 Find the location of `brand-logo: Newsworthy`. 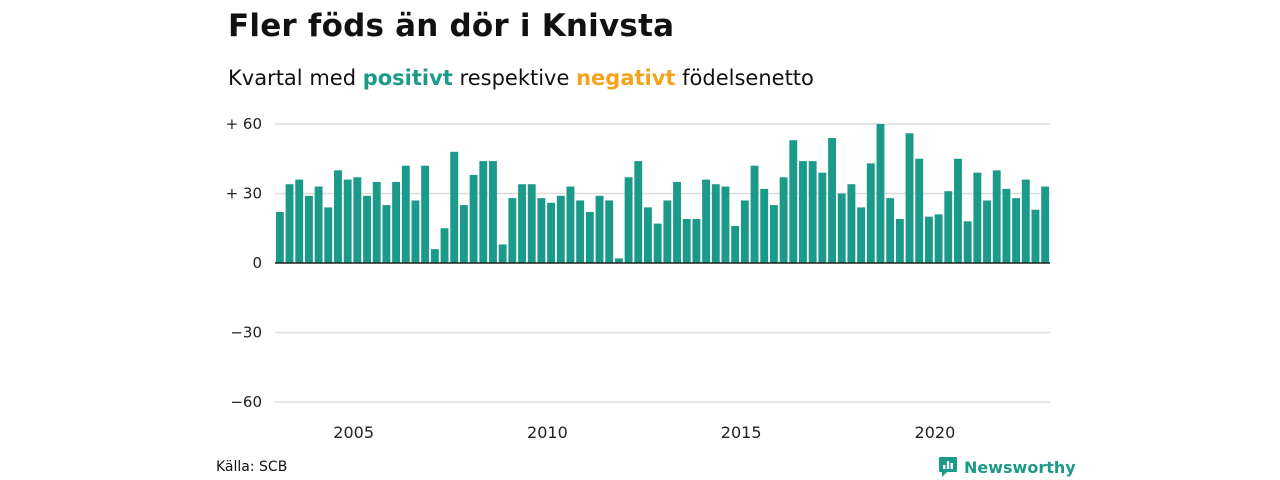

brand-logo: Newsworthy is located at coordinates (1007, 467).